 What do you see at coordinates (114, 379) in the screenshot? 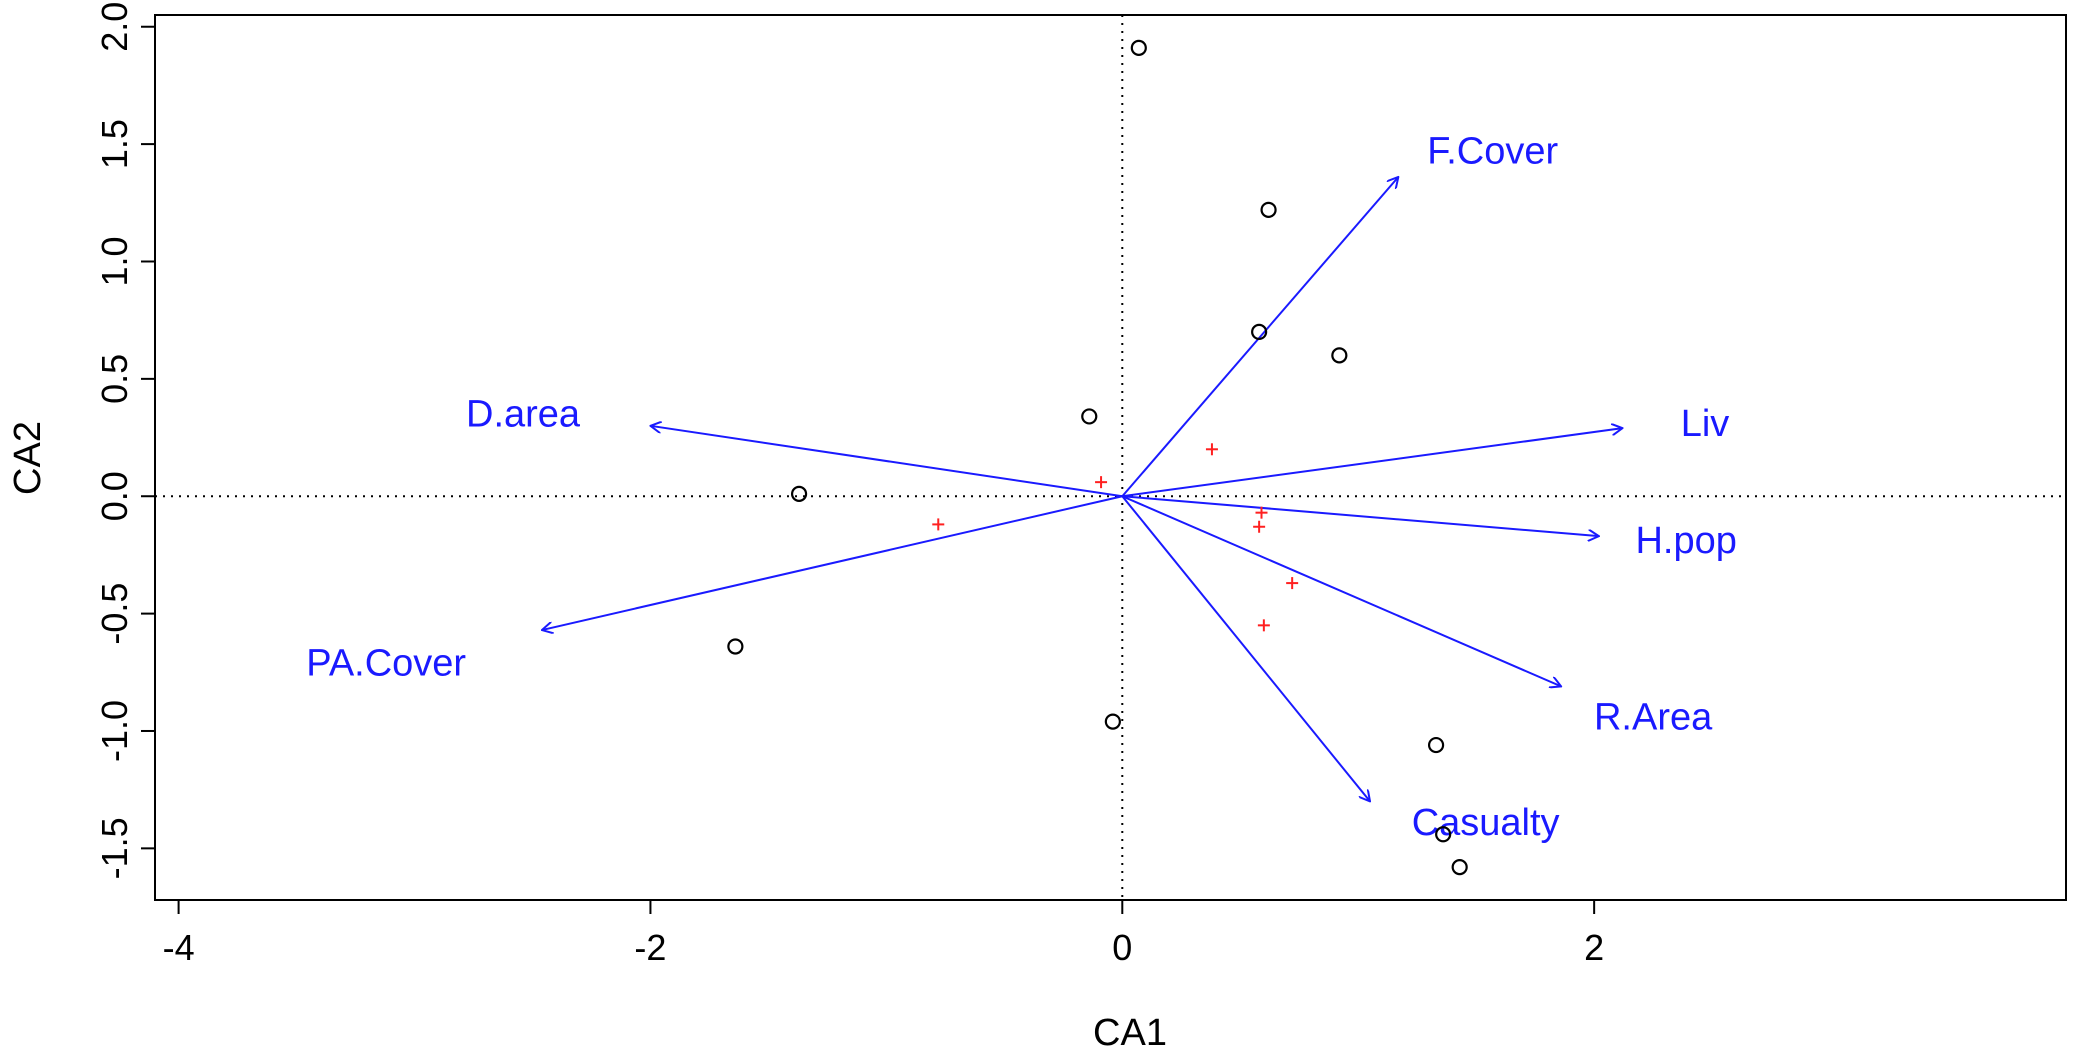
I see `y-tick-label: 0.5` at bounding box center [114, 379].